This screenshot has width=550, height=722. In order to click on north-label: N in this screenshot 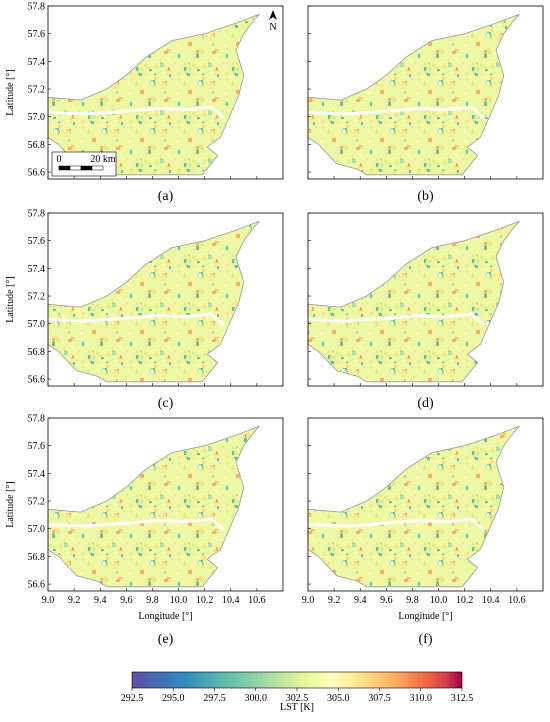, I will do `click(272, 27)`.